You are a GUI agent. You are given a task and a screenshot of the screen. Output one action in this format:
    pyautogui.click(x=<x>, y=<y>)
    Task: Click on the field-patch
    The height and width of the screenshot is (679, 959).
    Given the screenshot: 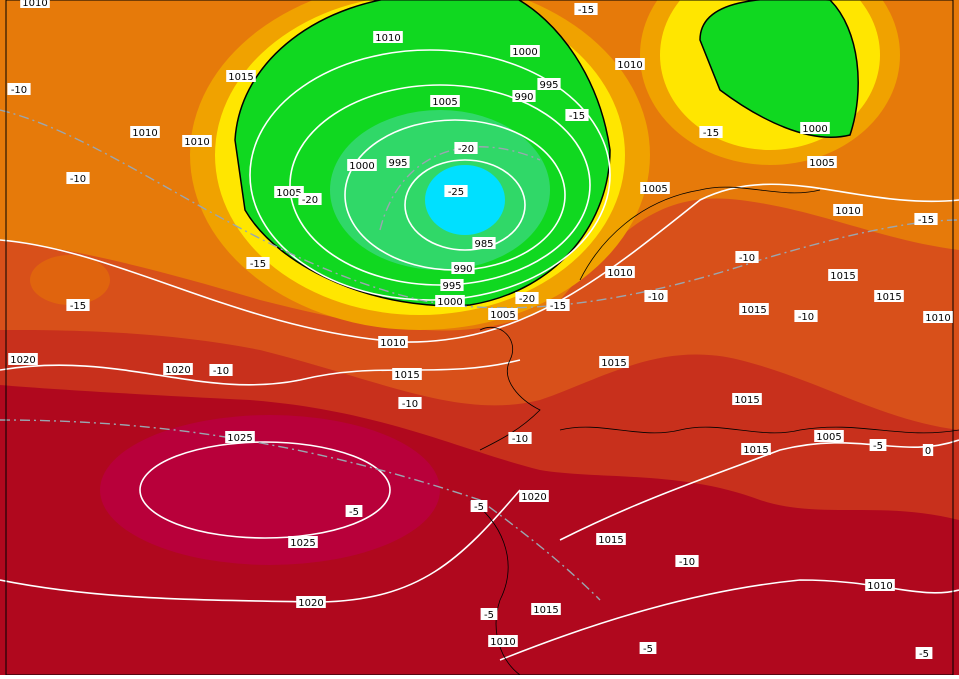 What is the action you would take?
    pyautogui.click(x=70, y=280)
    